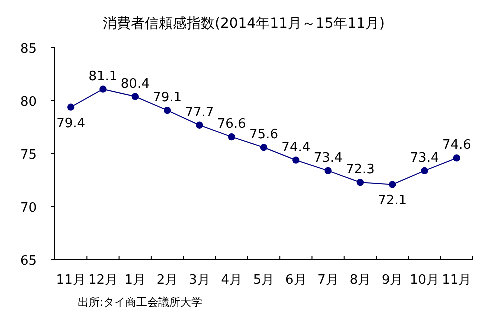 This screenshot has height=330, width=496. What do you see at coordinates (231, 280) in the screenshot?
I see `x-tick-label: 4月` at bounding box center [231, 280].